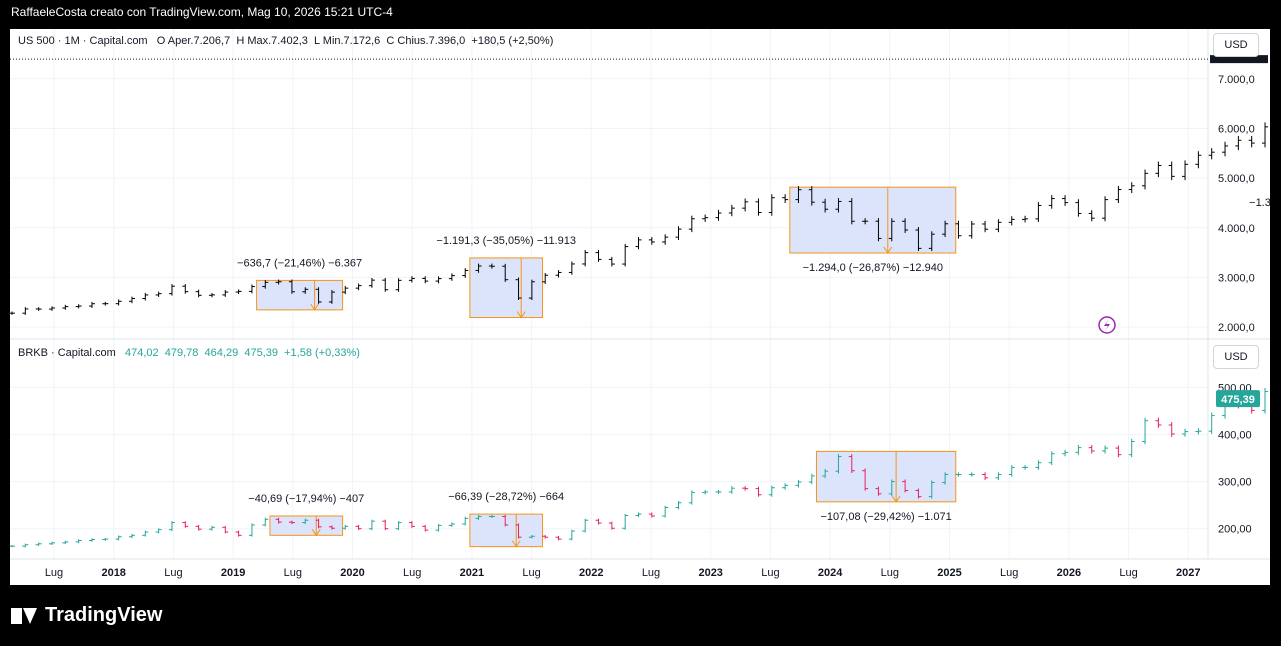 The image size is (1281, 646). What do you see at coordinates (299, 263) in the screenshot?
I see `drawdown-label: −636,7 (−21,46%) −6.367` at bounding box center [299, 263].